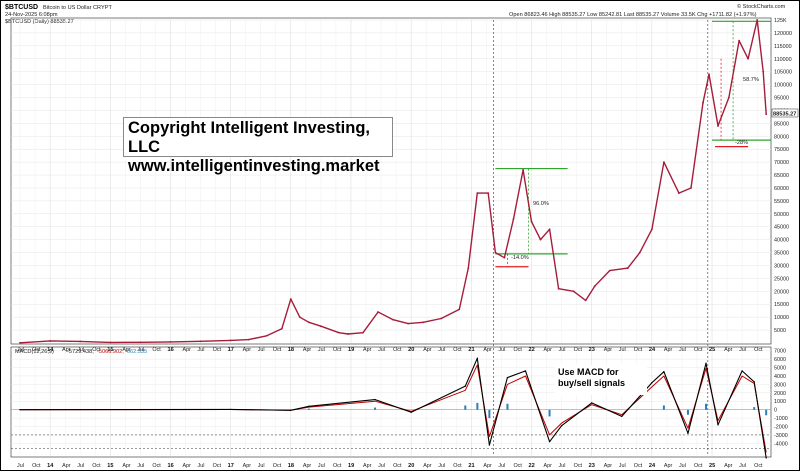  I want to click on price-tick-label: 35000, so click(781, 254).